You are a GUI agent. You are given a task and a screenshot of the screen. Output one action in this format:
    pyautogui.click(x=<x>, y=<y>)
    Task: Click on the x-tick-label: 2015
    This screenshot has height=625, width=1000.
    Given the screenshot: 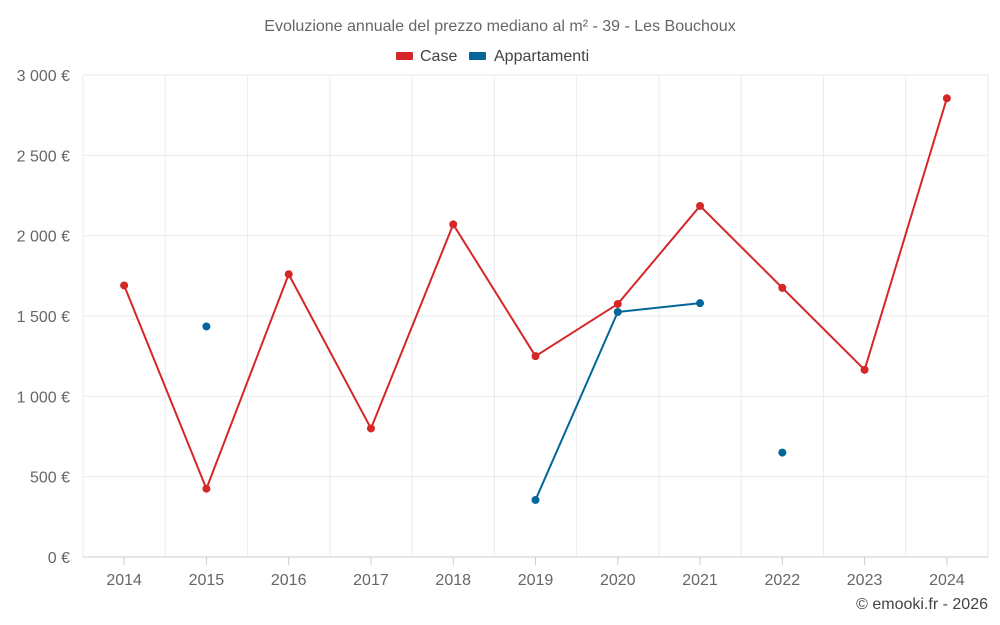 What is the action you would take?
    pyautogui.click(x=207, y=580)
    